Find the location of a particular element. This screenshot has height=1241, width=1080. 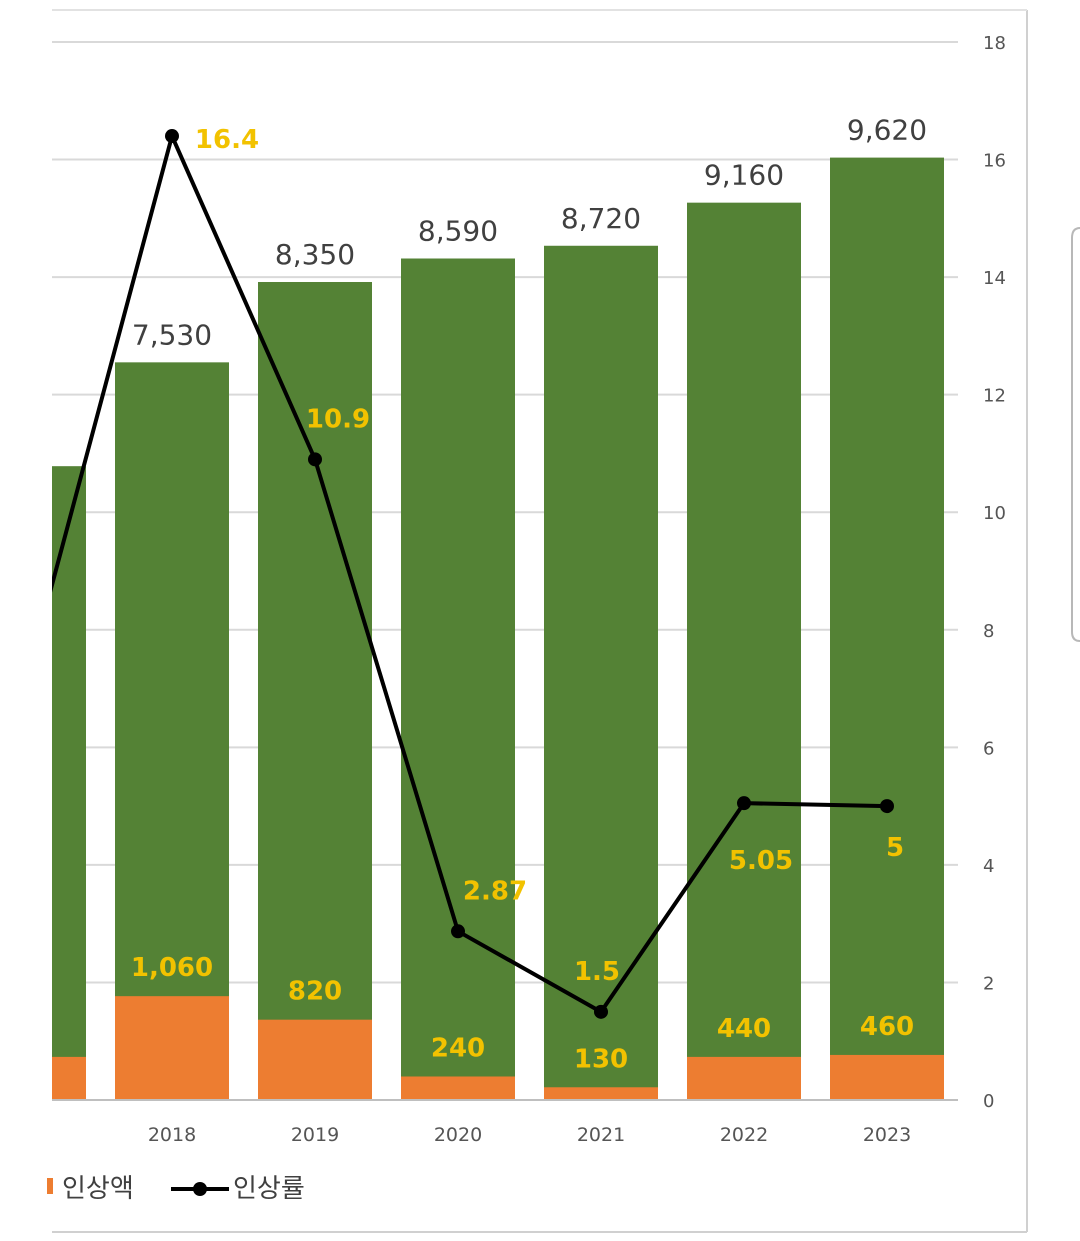

rate-value-label: 5.05 is located at coordinates (761, 861).